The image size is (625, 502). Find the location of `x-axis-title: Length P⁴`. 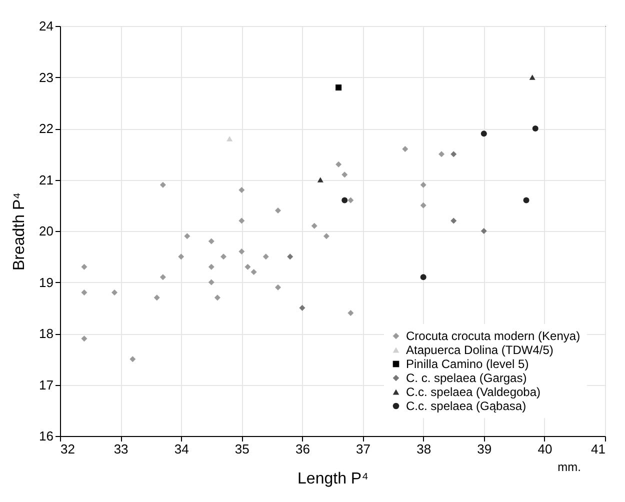

x-axis-title: Length P⁴ is located at coordinates (333, 479).